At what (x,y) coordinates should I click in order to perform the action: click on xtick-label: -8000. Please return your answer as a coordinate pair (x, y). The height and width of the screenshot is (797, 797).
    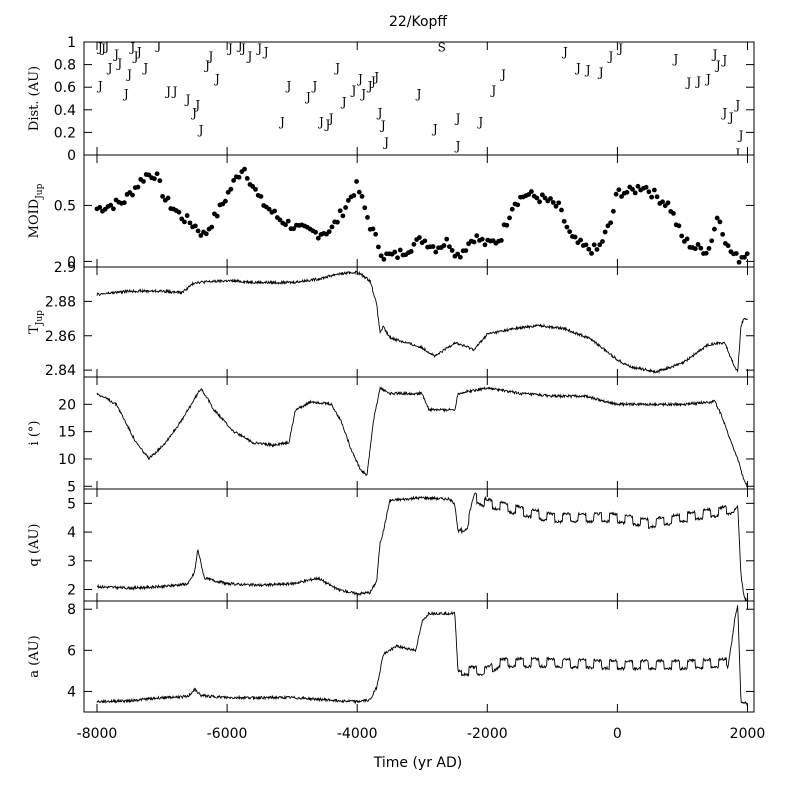
    Looking at the image, I should click on (97, 734).